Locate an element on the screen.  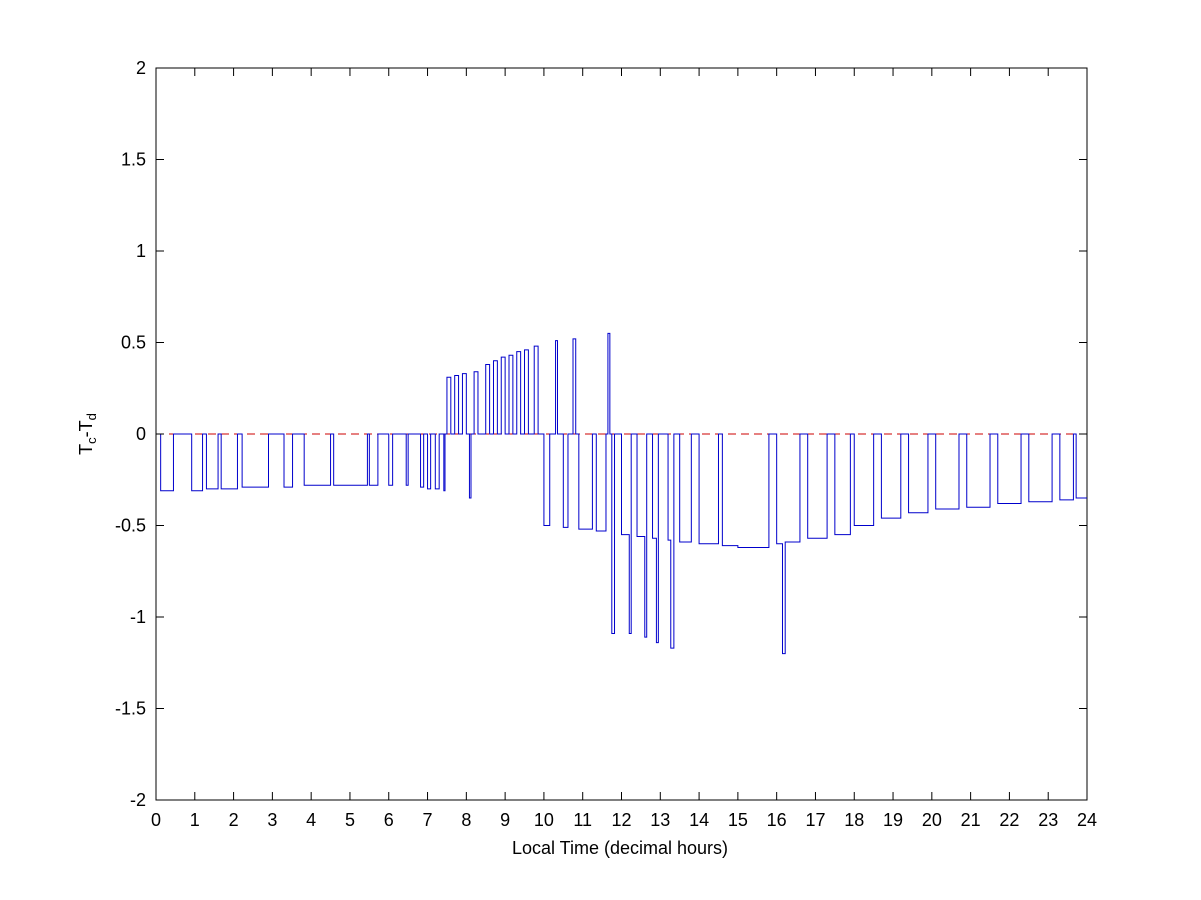
x-tick-label: 23 is located at coordinates (1048, 820).